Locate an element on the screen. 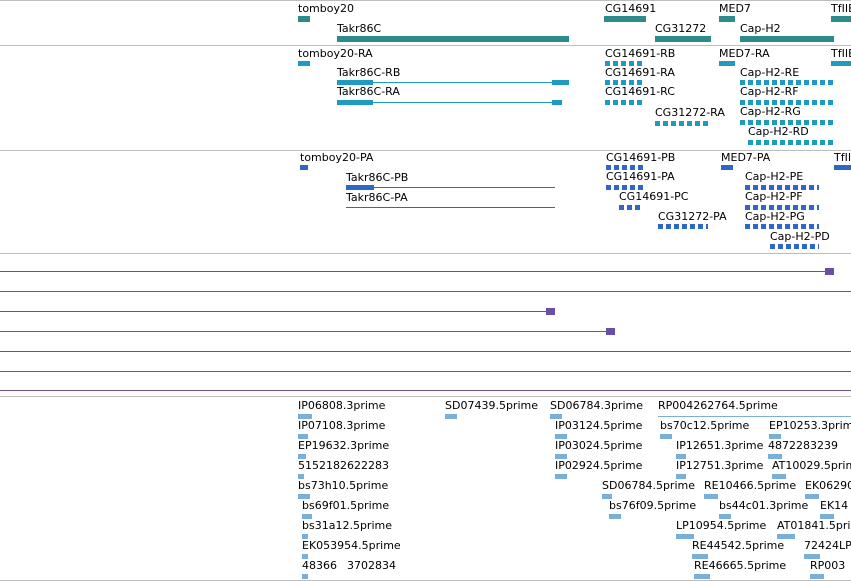  transcript-label: Cap-H2-RE is located at coordinates (770, 72).